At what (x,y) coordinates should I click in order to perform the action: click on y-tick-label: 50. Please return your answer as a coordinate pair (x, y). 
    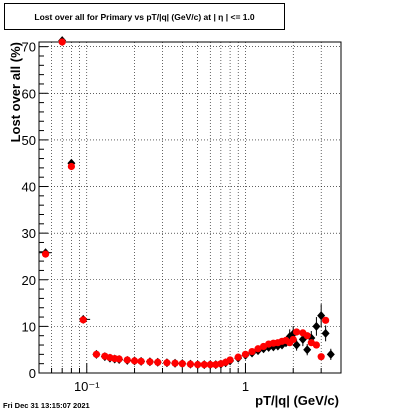
    Looking at the image, I should click on (29, 140).